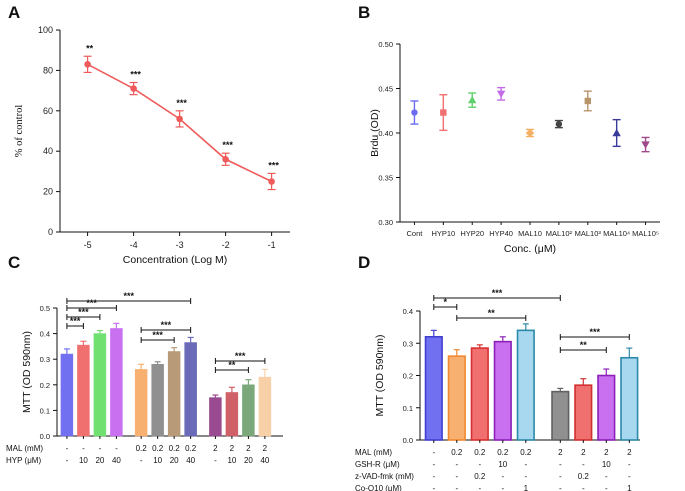 This screenshot has height=491, width=685. I want to click on y-tick-label: 0.1, so click(45, 410).